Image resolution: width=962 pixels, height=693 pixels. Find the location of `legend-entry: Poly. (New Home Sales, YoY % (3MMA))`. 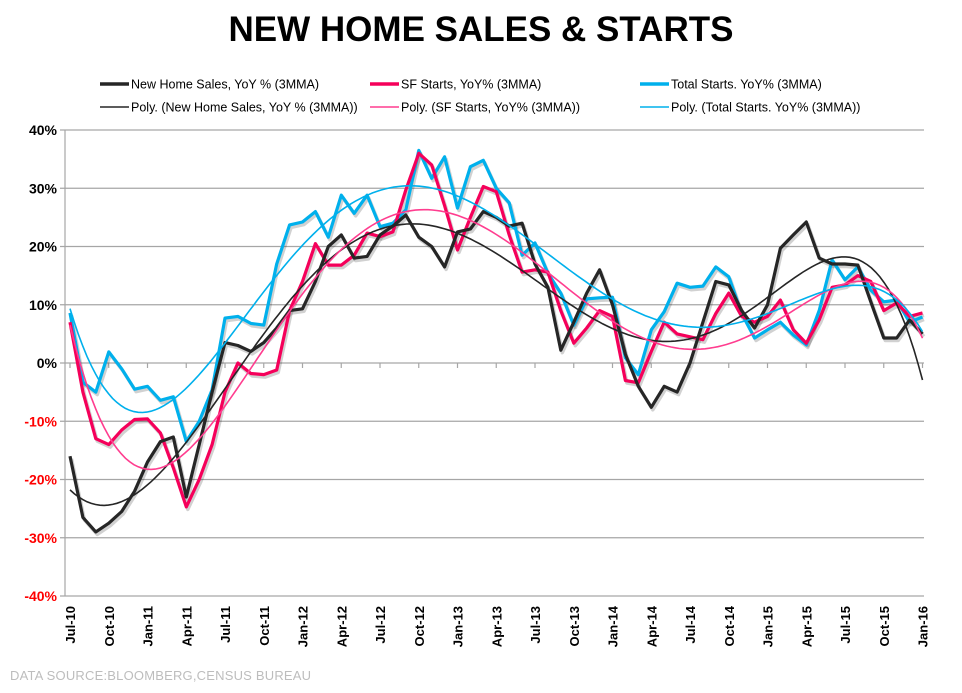

legend-entry: Poly. (New Home Sales, YoY % (3MMA)) is located at coordinates (229, 108).